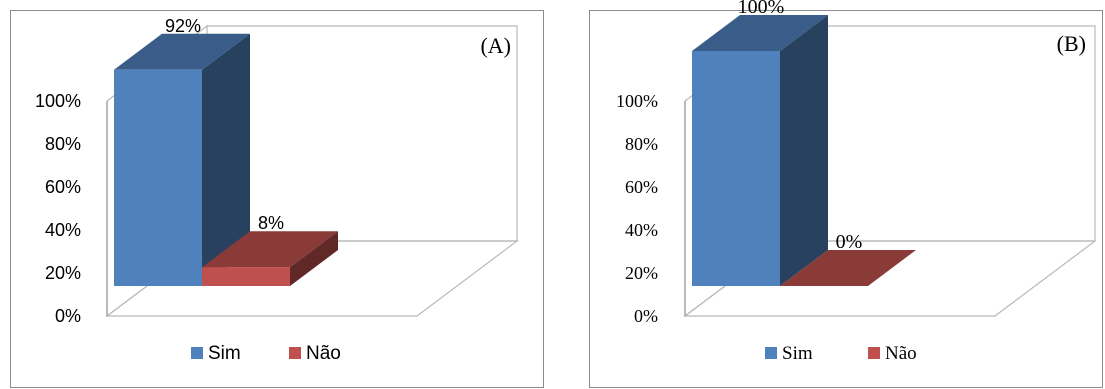 The width and height of the screenshot is (1105, 389). What do you see at coordinates (246, 276) in the screenshot?
I see `bar-front-Não` at bounding box center [246, 276].